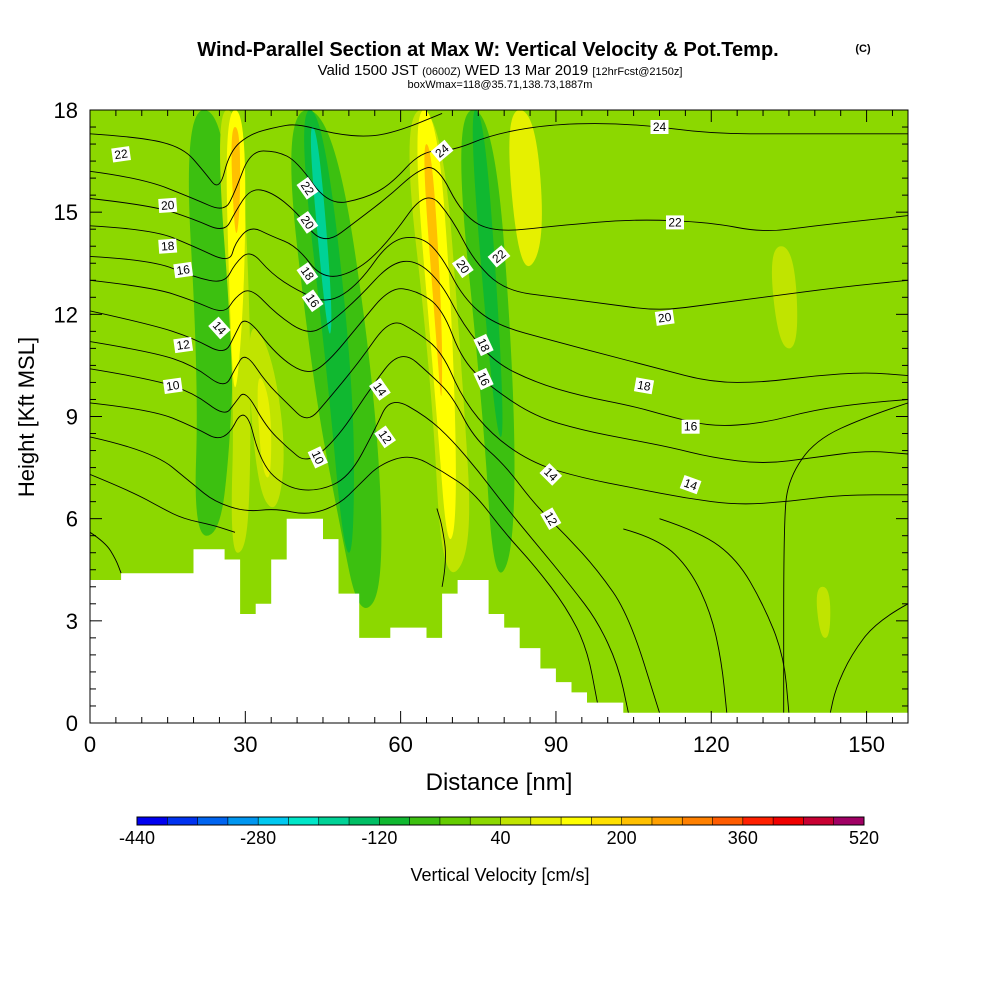 The height and width of the screenshot is (1000, 1000). Describe the element at coordinates (66, 314) in the screenshot. I see `y-tick-label: 12` at that location.